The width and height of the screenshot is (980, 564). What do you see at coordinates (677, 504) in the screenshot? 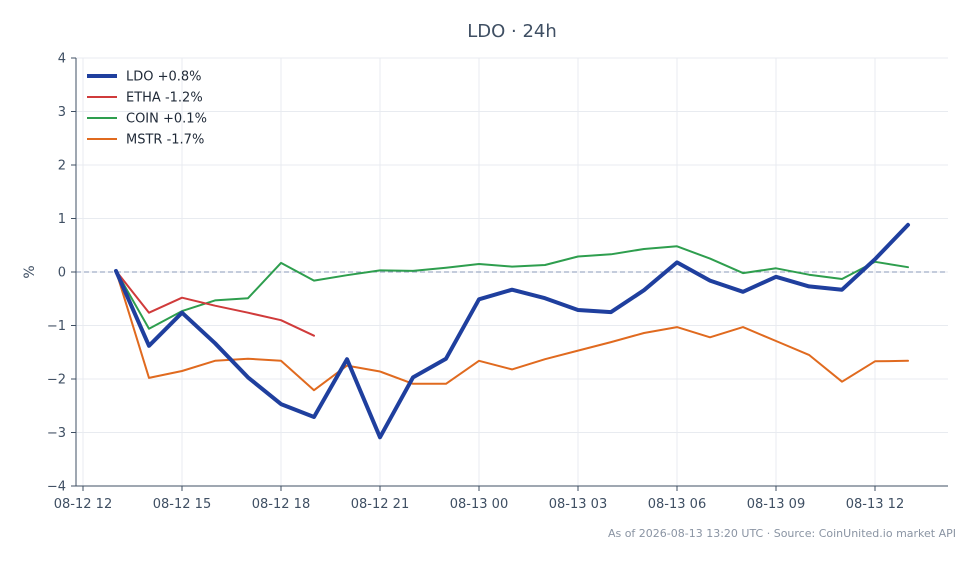
I see `x-tick-label: 08-13 06` at bounding box center [677, 504].